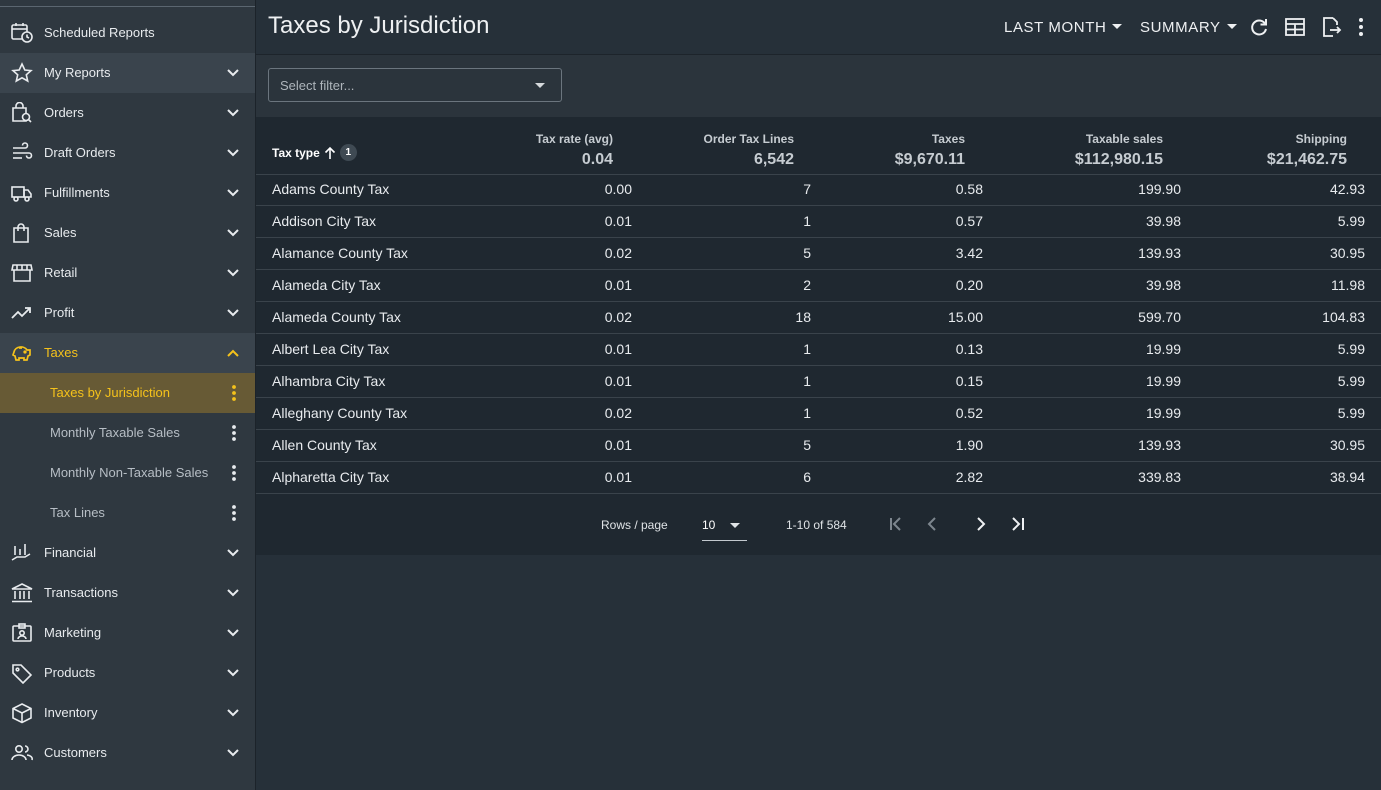 The height and width of the screenshot is (790, 1381). I want to click on page-header: Taxes by Jurisdiction LAST MONTH SUMMARY, so click(818, 27).